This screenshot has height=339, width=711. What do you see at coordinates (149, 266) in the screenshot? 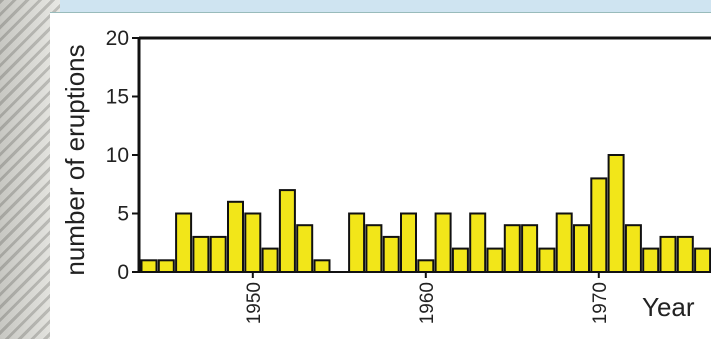
I see `bar-1944` at bounding box center [149, 266].